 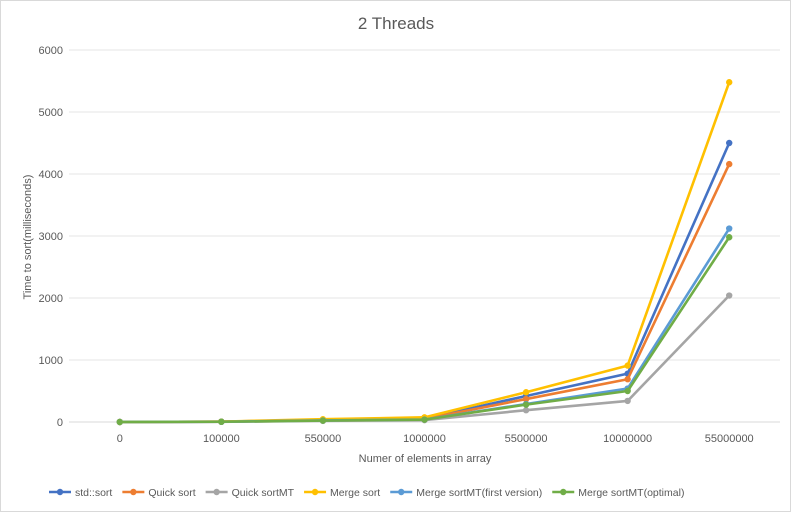 What do you see at coordinates (396, 23) in the screenshot?
I see `chart-title: 2 Threads` at bounding box center [396, 23].